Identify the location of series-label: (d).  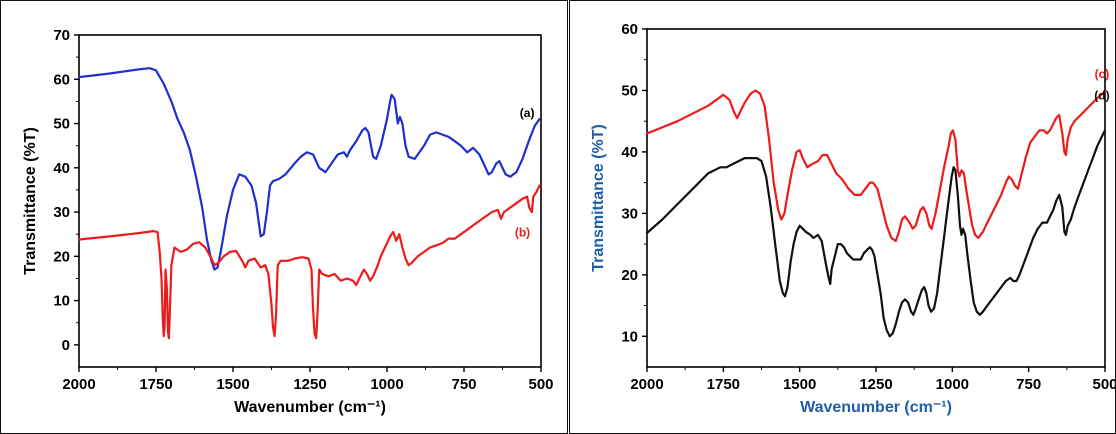
(1101, 96).